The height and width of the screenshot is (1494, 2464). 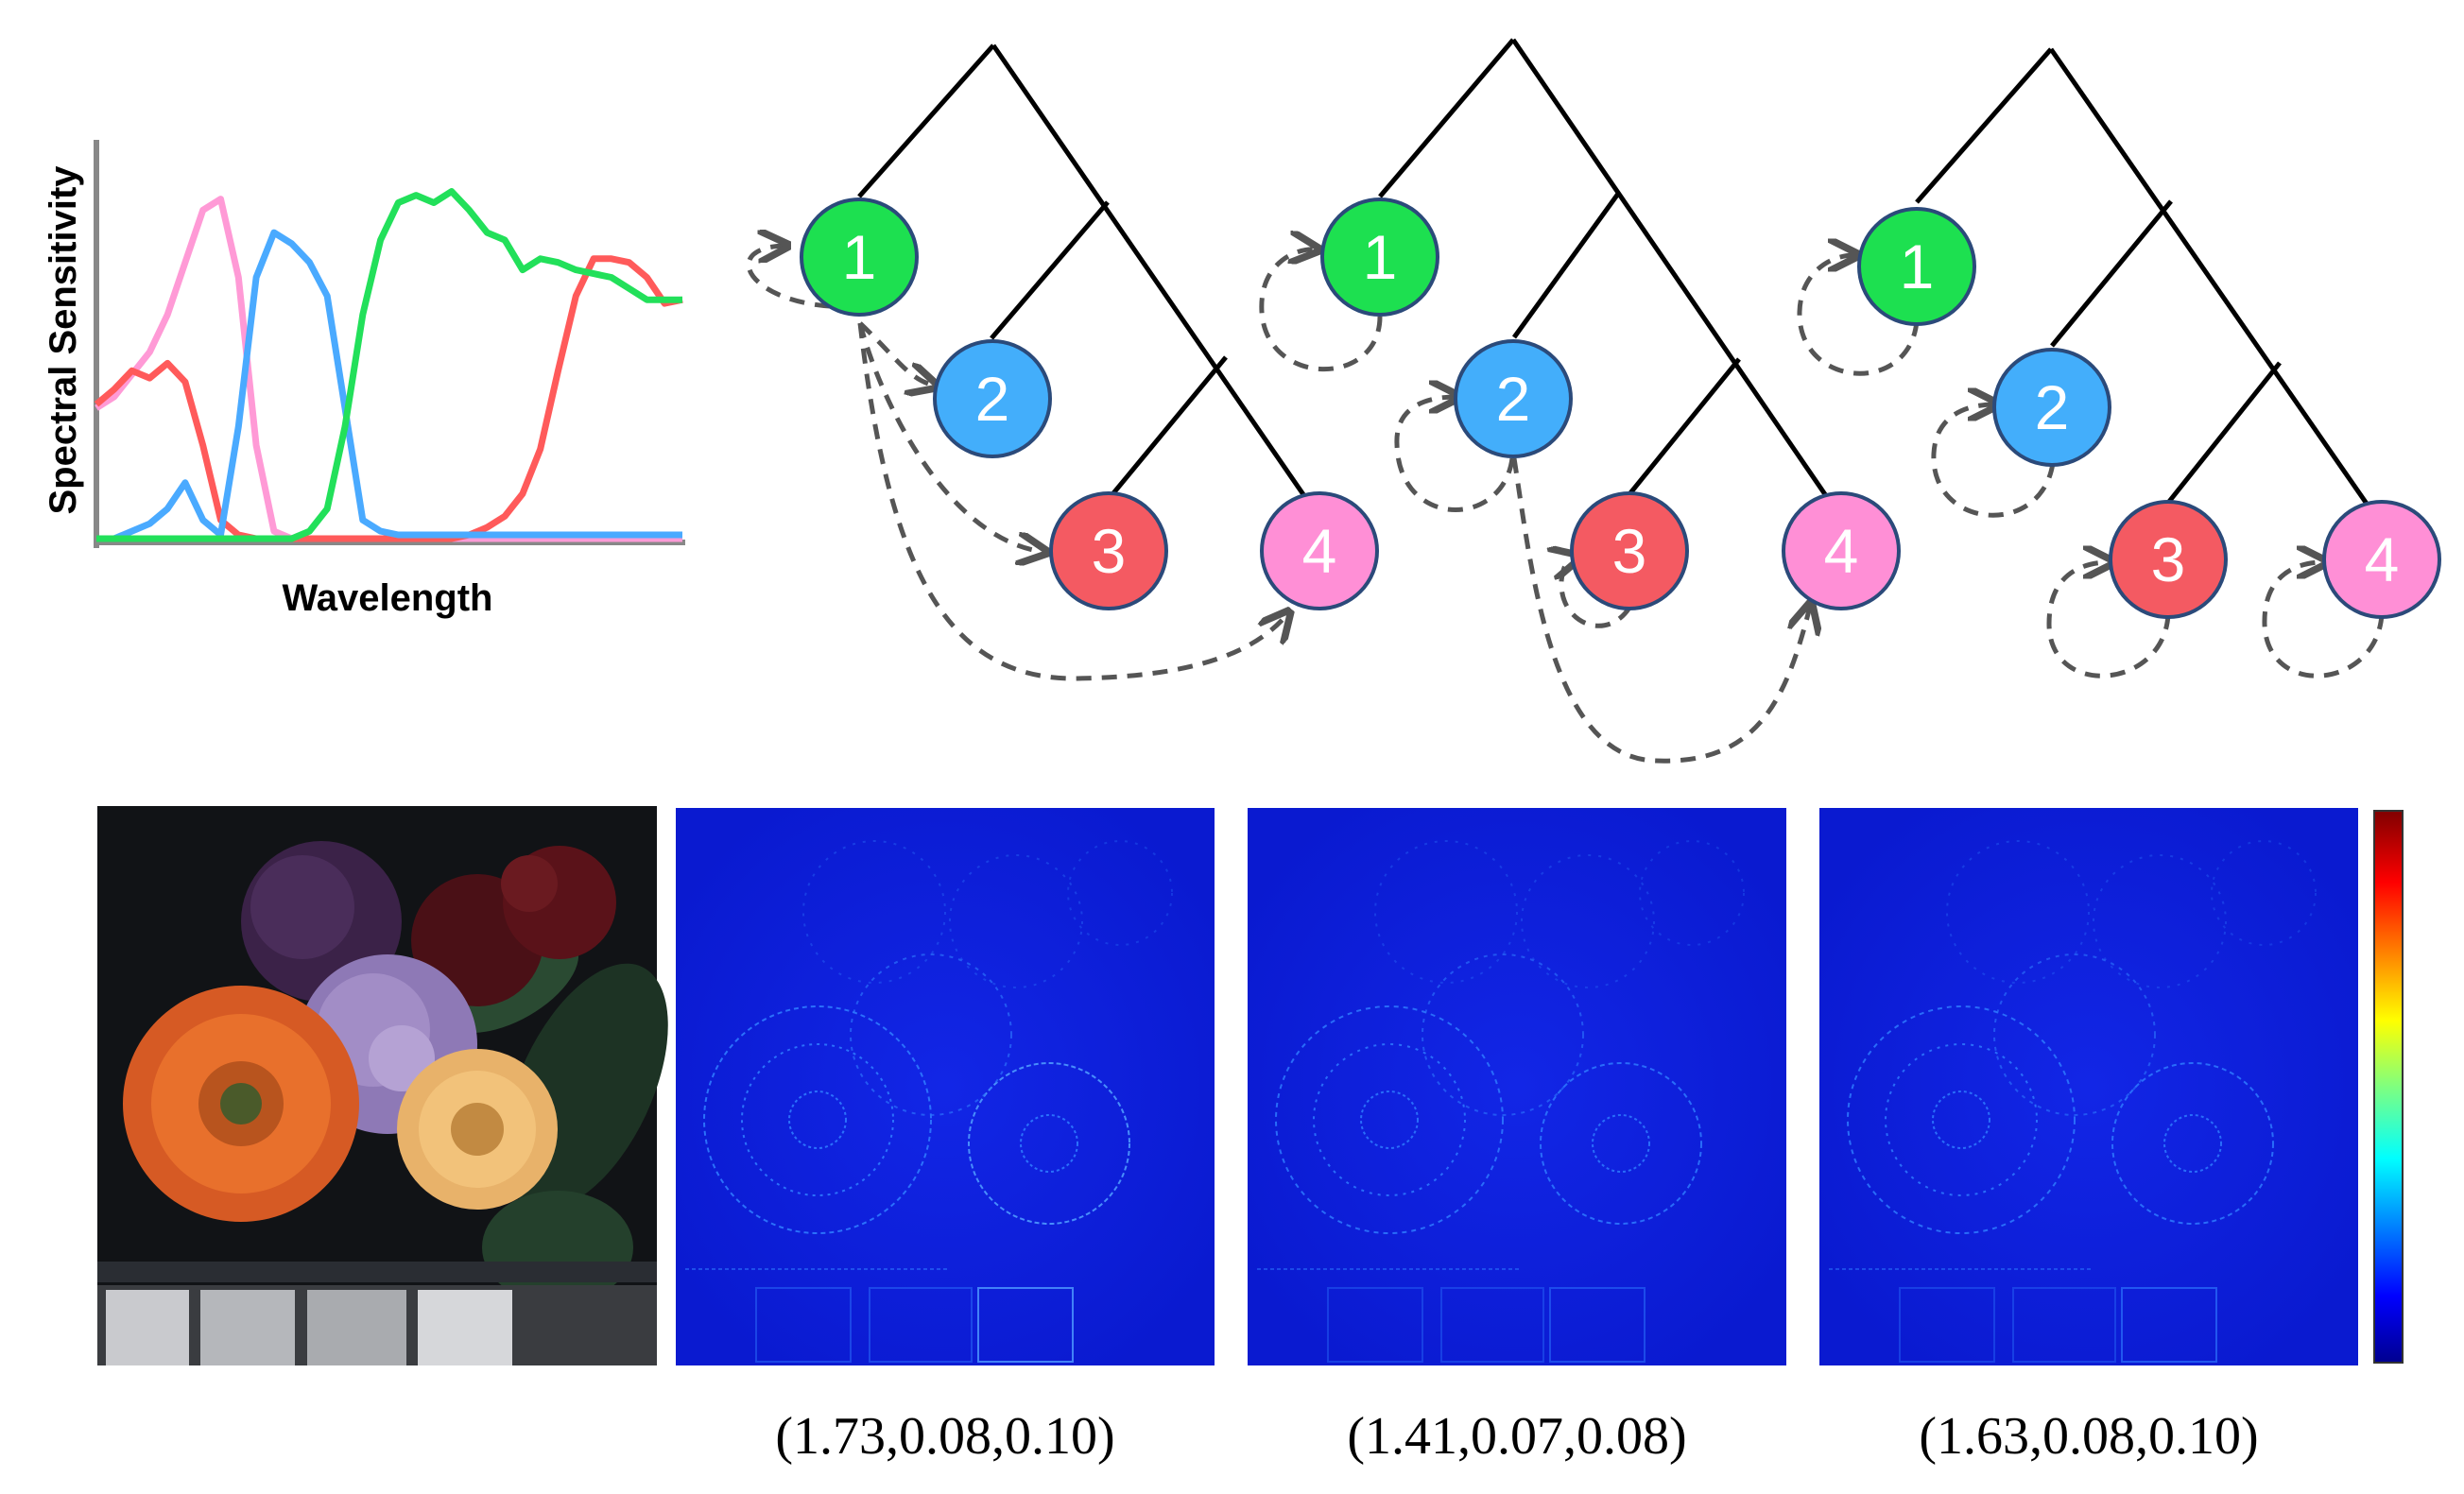 What do you see at coordinates (477, 1129) in the screenshot?
I see `peach-gerbera` at bounding box center [477, 1129].